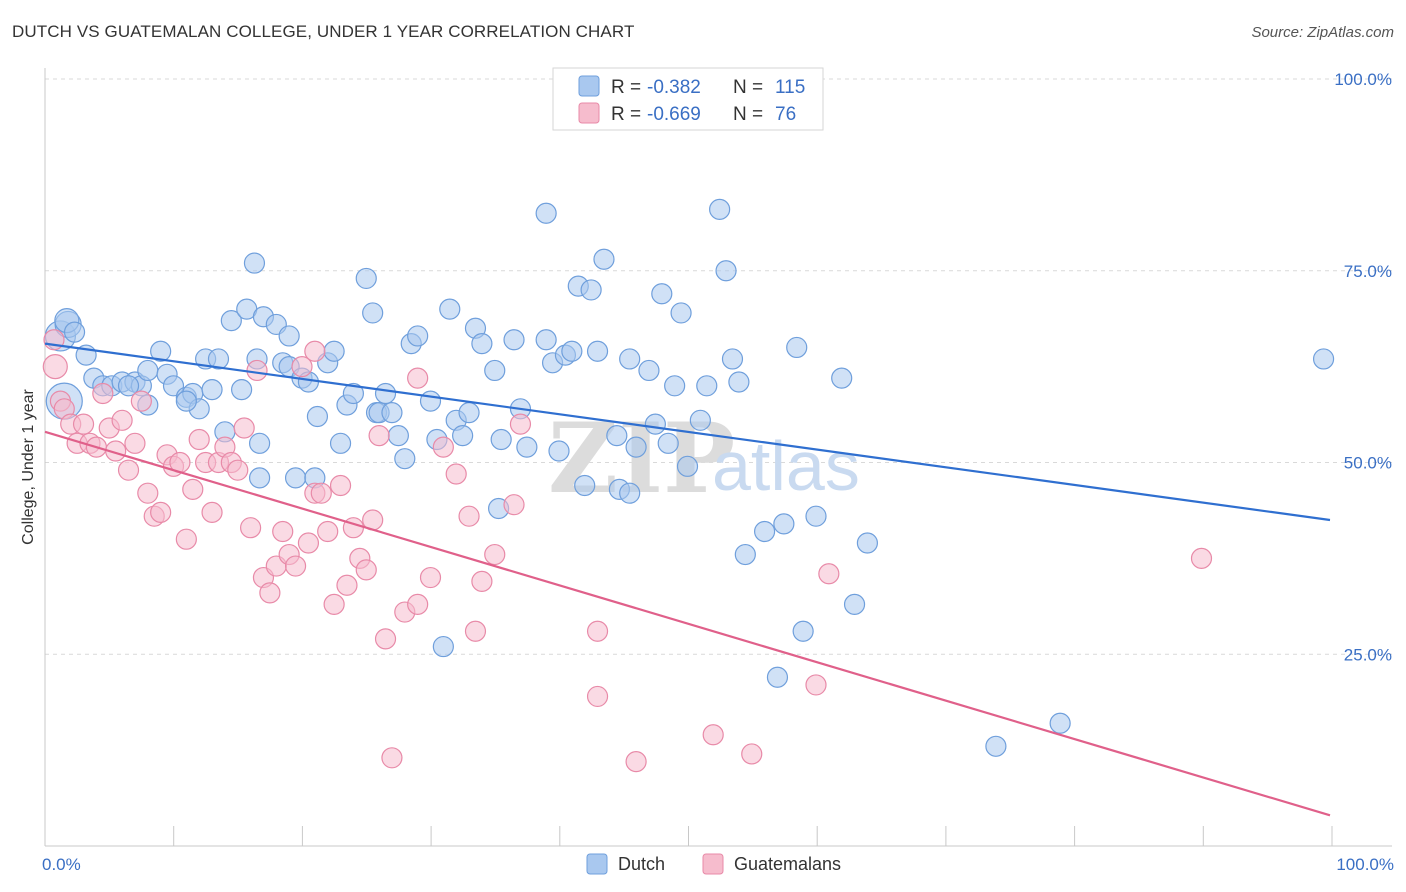 This screenshot has height=892, width=1406. What do you see at coordinates (641, 864) in the screenshot?
I see `dutch-legend-label: Dutch` at bounding box center [641, 864].